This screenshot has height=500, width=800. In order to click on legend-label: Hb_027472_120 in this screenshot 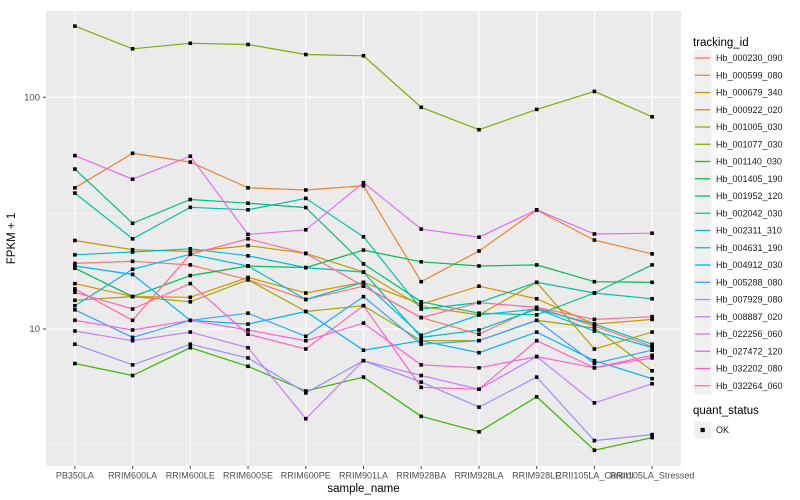, I will do `click(749, 351)`.